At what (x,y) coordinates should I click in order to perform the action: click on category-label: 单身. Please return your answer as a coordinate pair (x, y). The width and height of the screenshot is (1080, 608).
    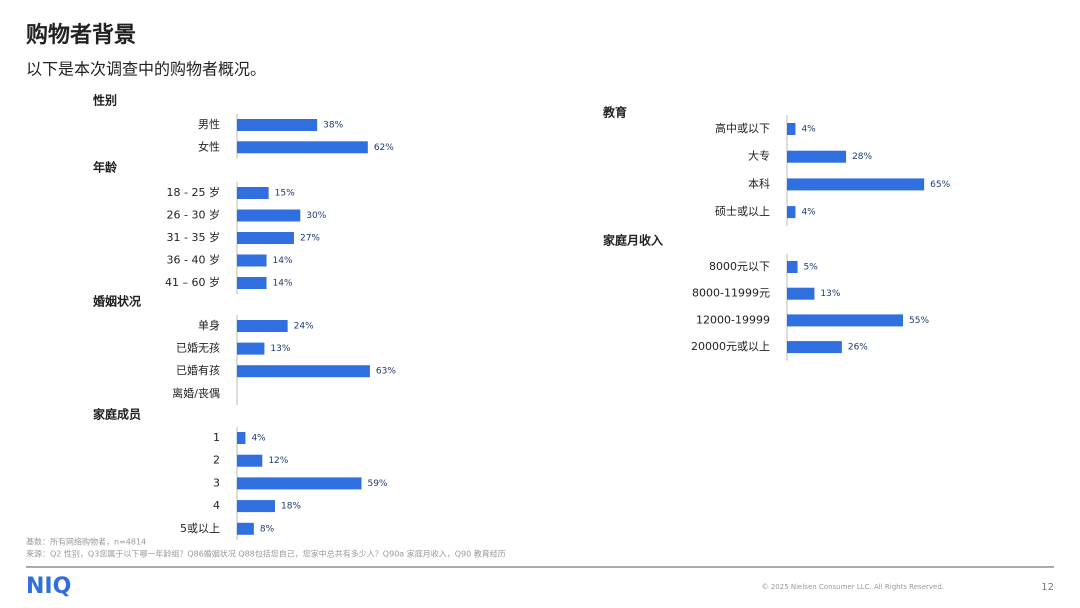
    Looking at the image, I should click on (209, 325).